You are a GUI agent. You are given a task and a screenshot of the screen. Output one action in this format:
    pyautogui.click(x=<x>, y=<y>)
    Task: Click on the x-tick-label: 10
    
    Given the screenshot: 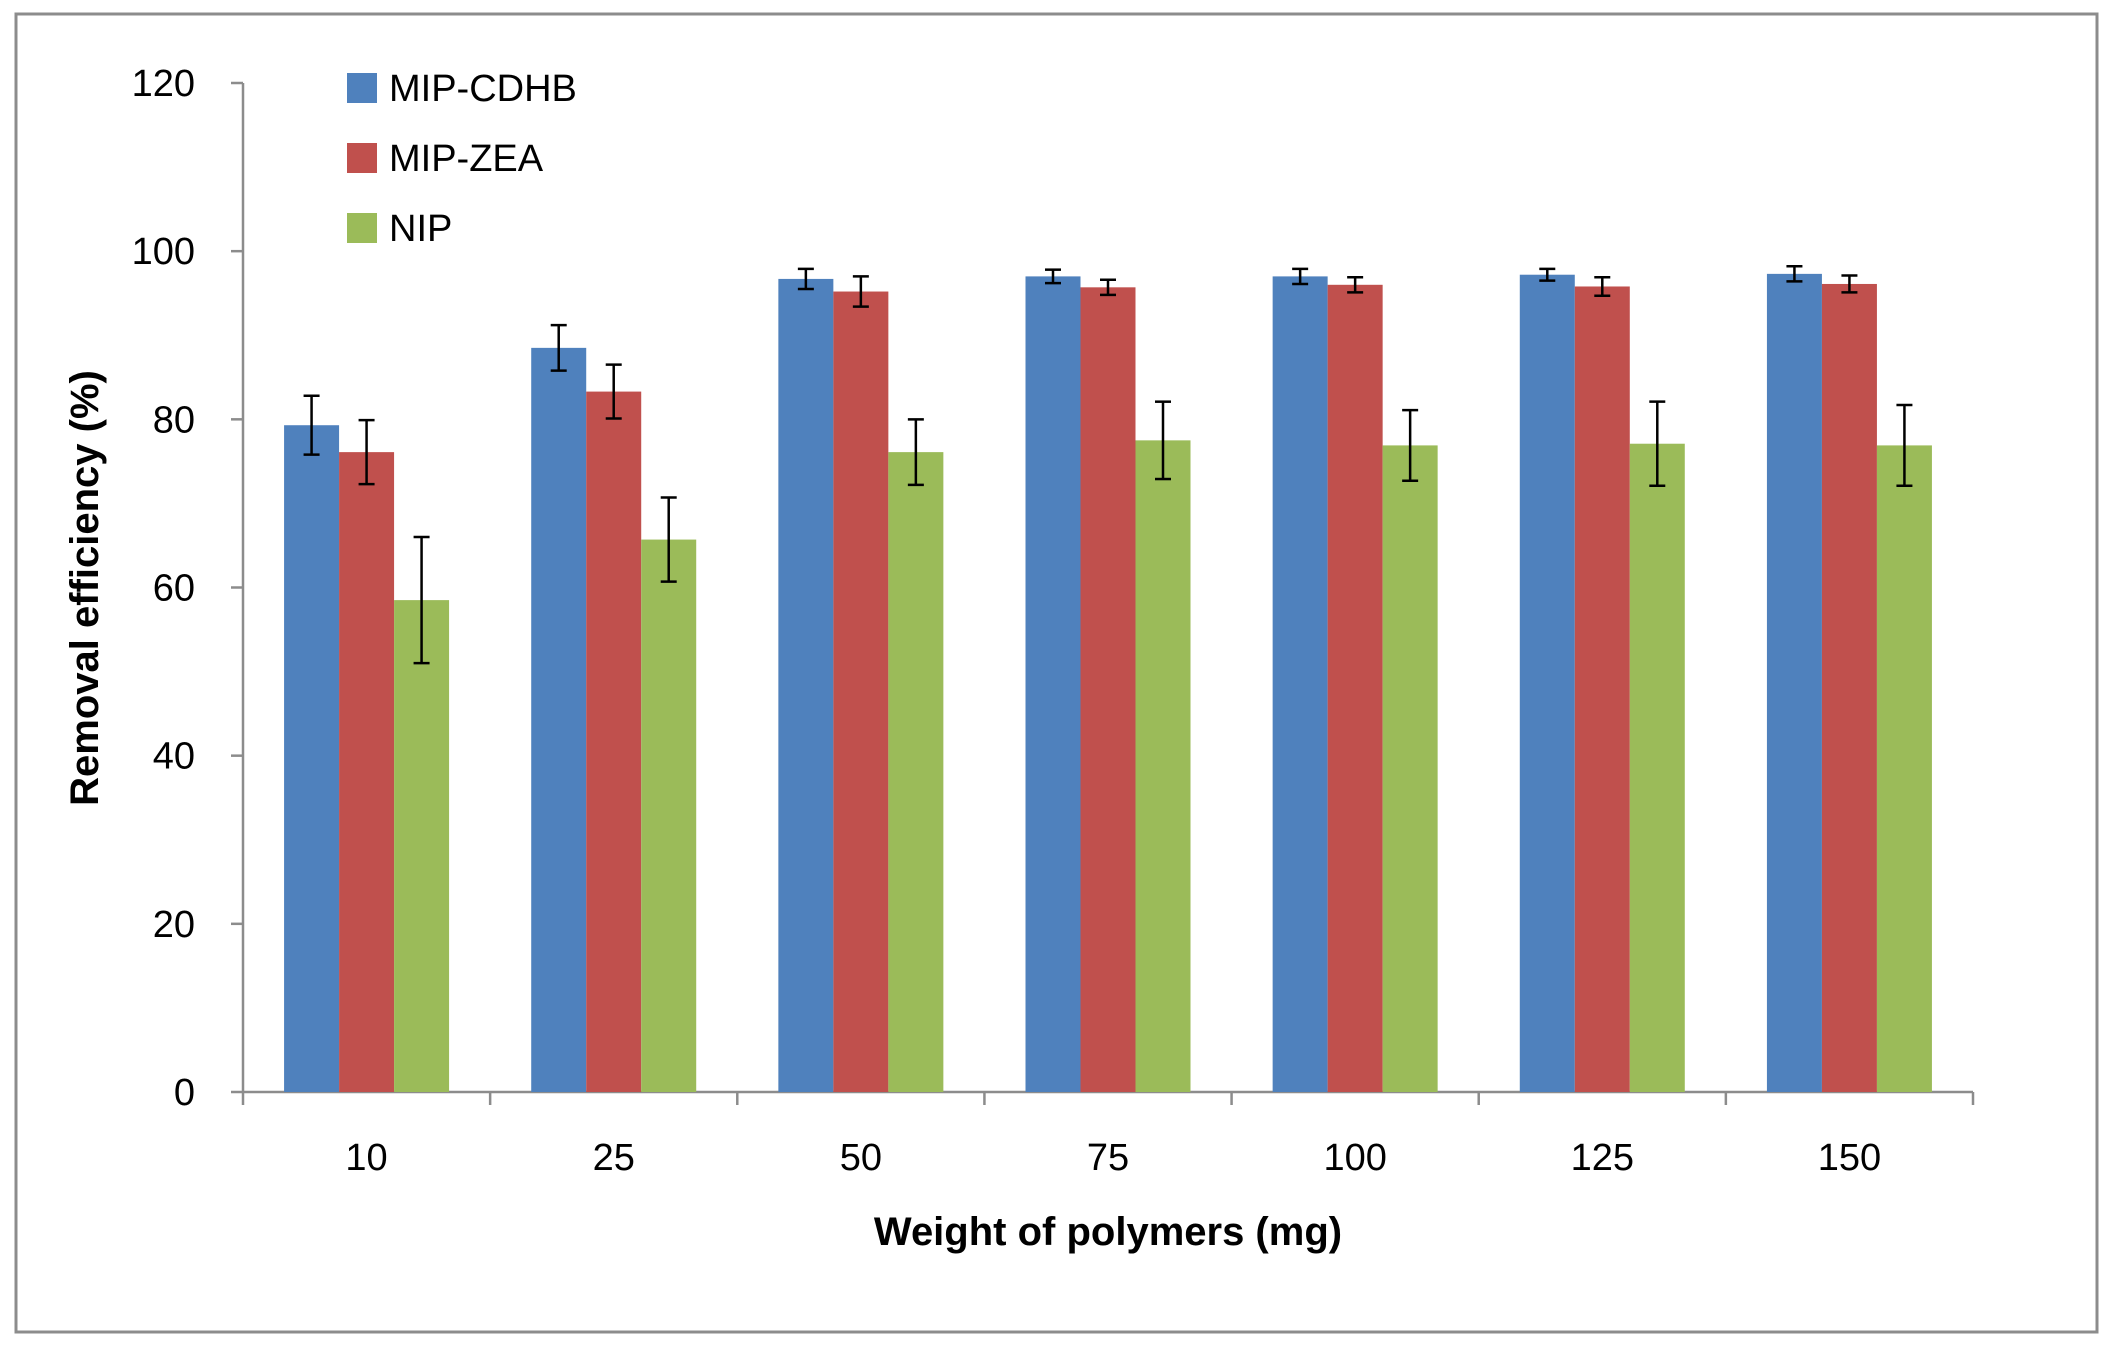 What is the action you would take?
    pyautogui.click(x=366, y=1158)
    